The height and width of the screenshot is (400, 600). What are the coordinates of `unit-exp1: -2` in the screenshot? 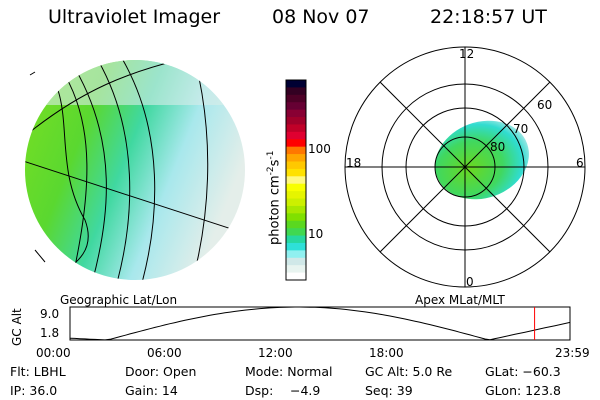 It's located at (271, 171).